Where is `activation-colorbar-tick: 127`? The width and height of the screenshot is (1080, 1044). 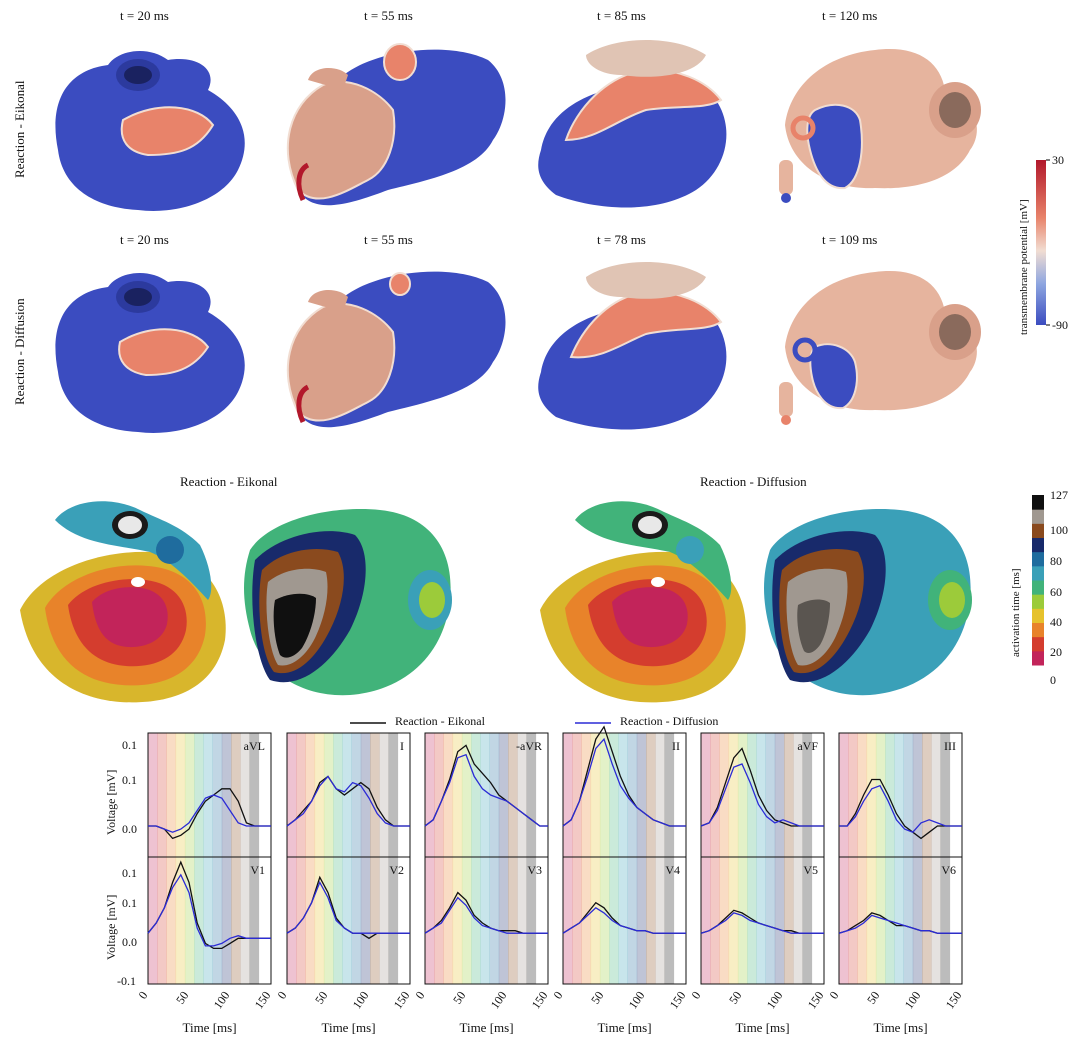
activation-colorbar-tick: 127 is located at coordinates (1059, 495).